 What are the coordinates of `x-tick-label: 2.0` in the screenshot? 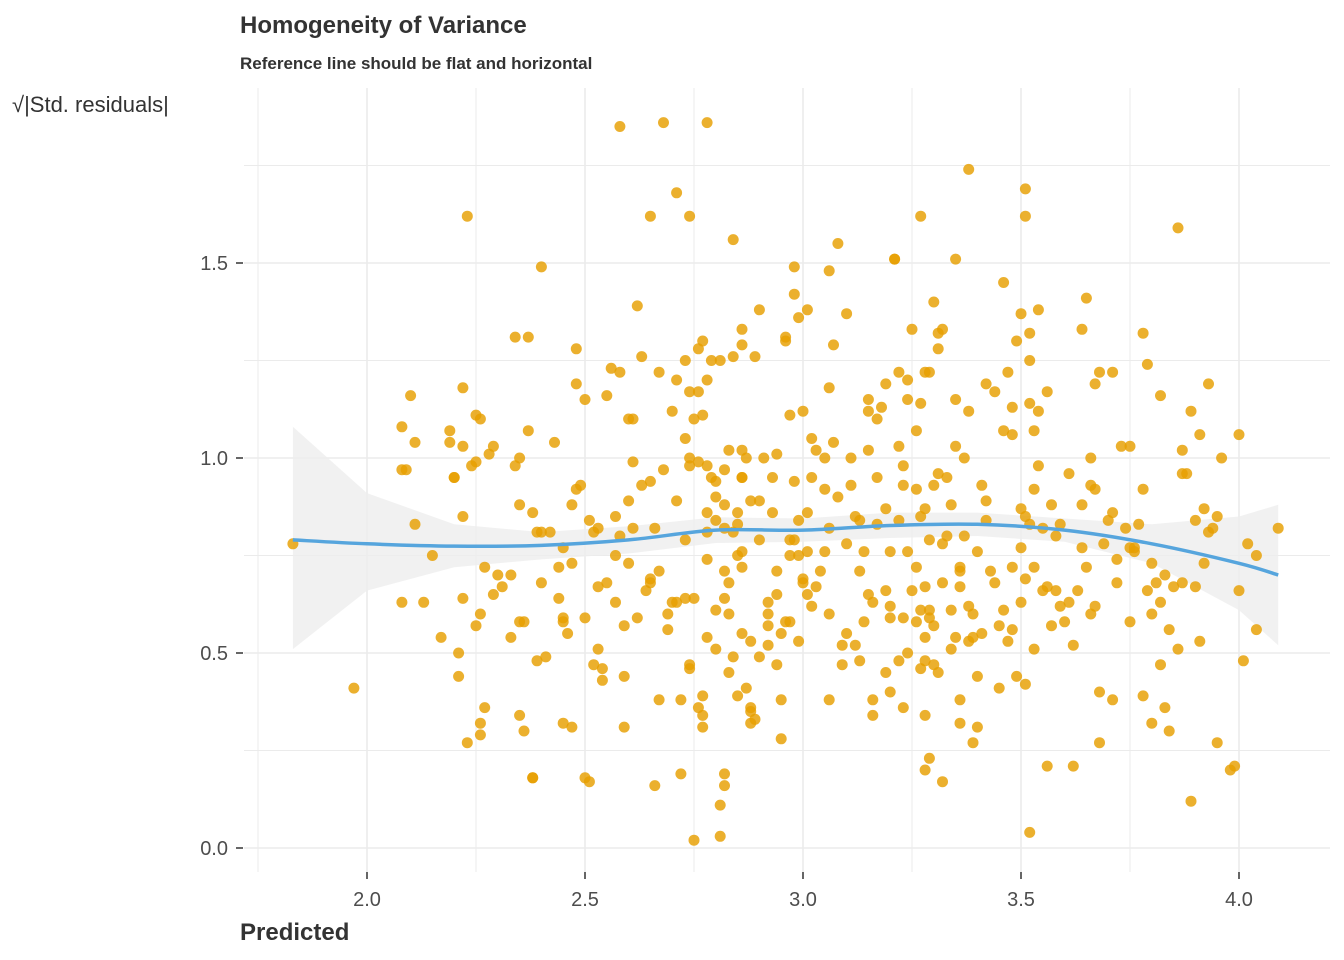 It's located at (367, 900).